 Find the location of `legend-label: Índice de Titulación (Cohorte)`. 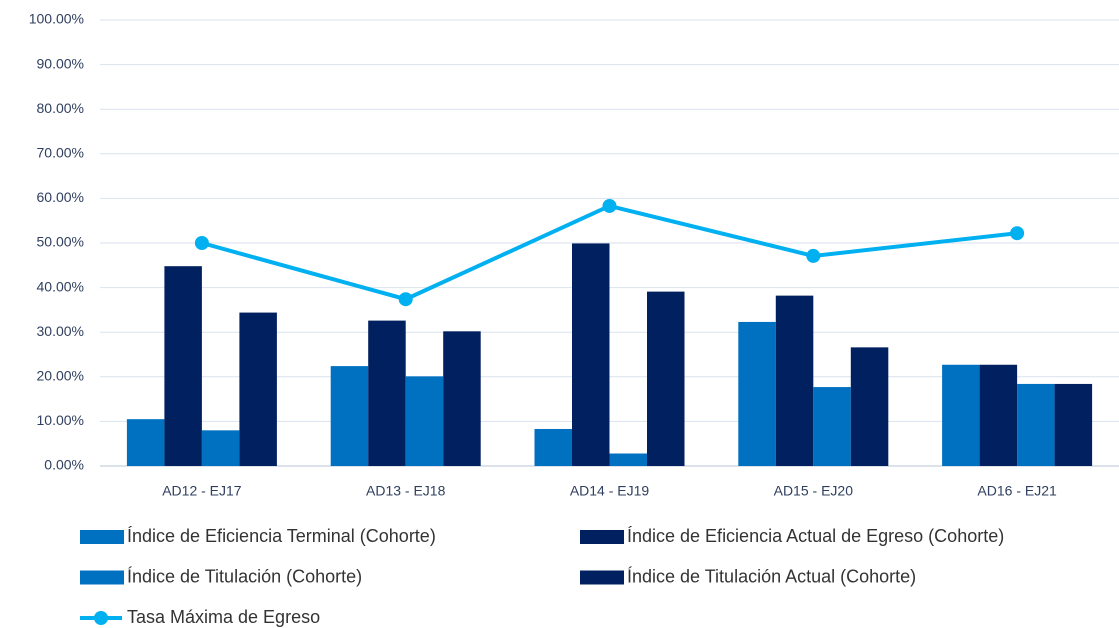

legend-label: Índice de Titulación (Cohorte) is located at coordinates (244, 576).